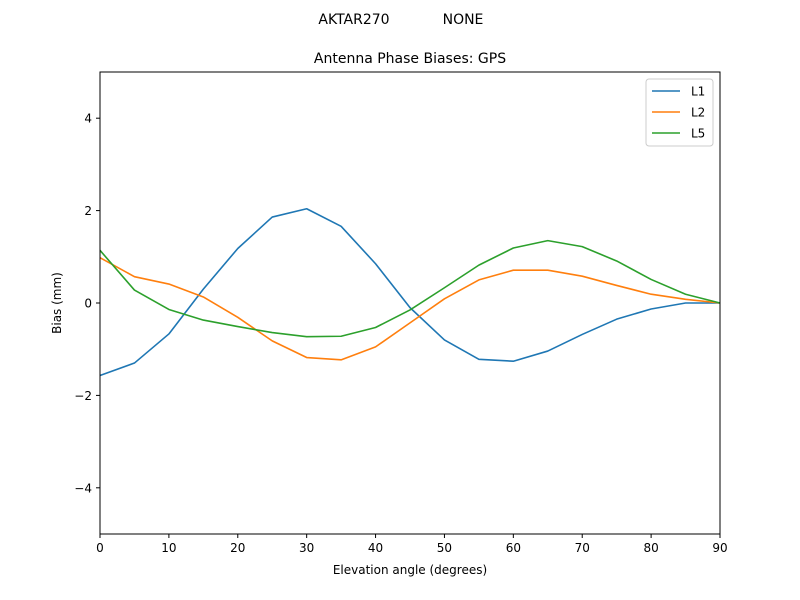 Image resolution: width=800 pixels, height=600 pixels. I want to click on legend-label-l5: L5, so click(698, 134).